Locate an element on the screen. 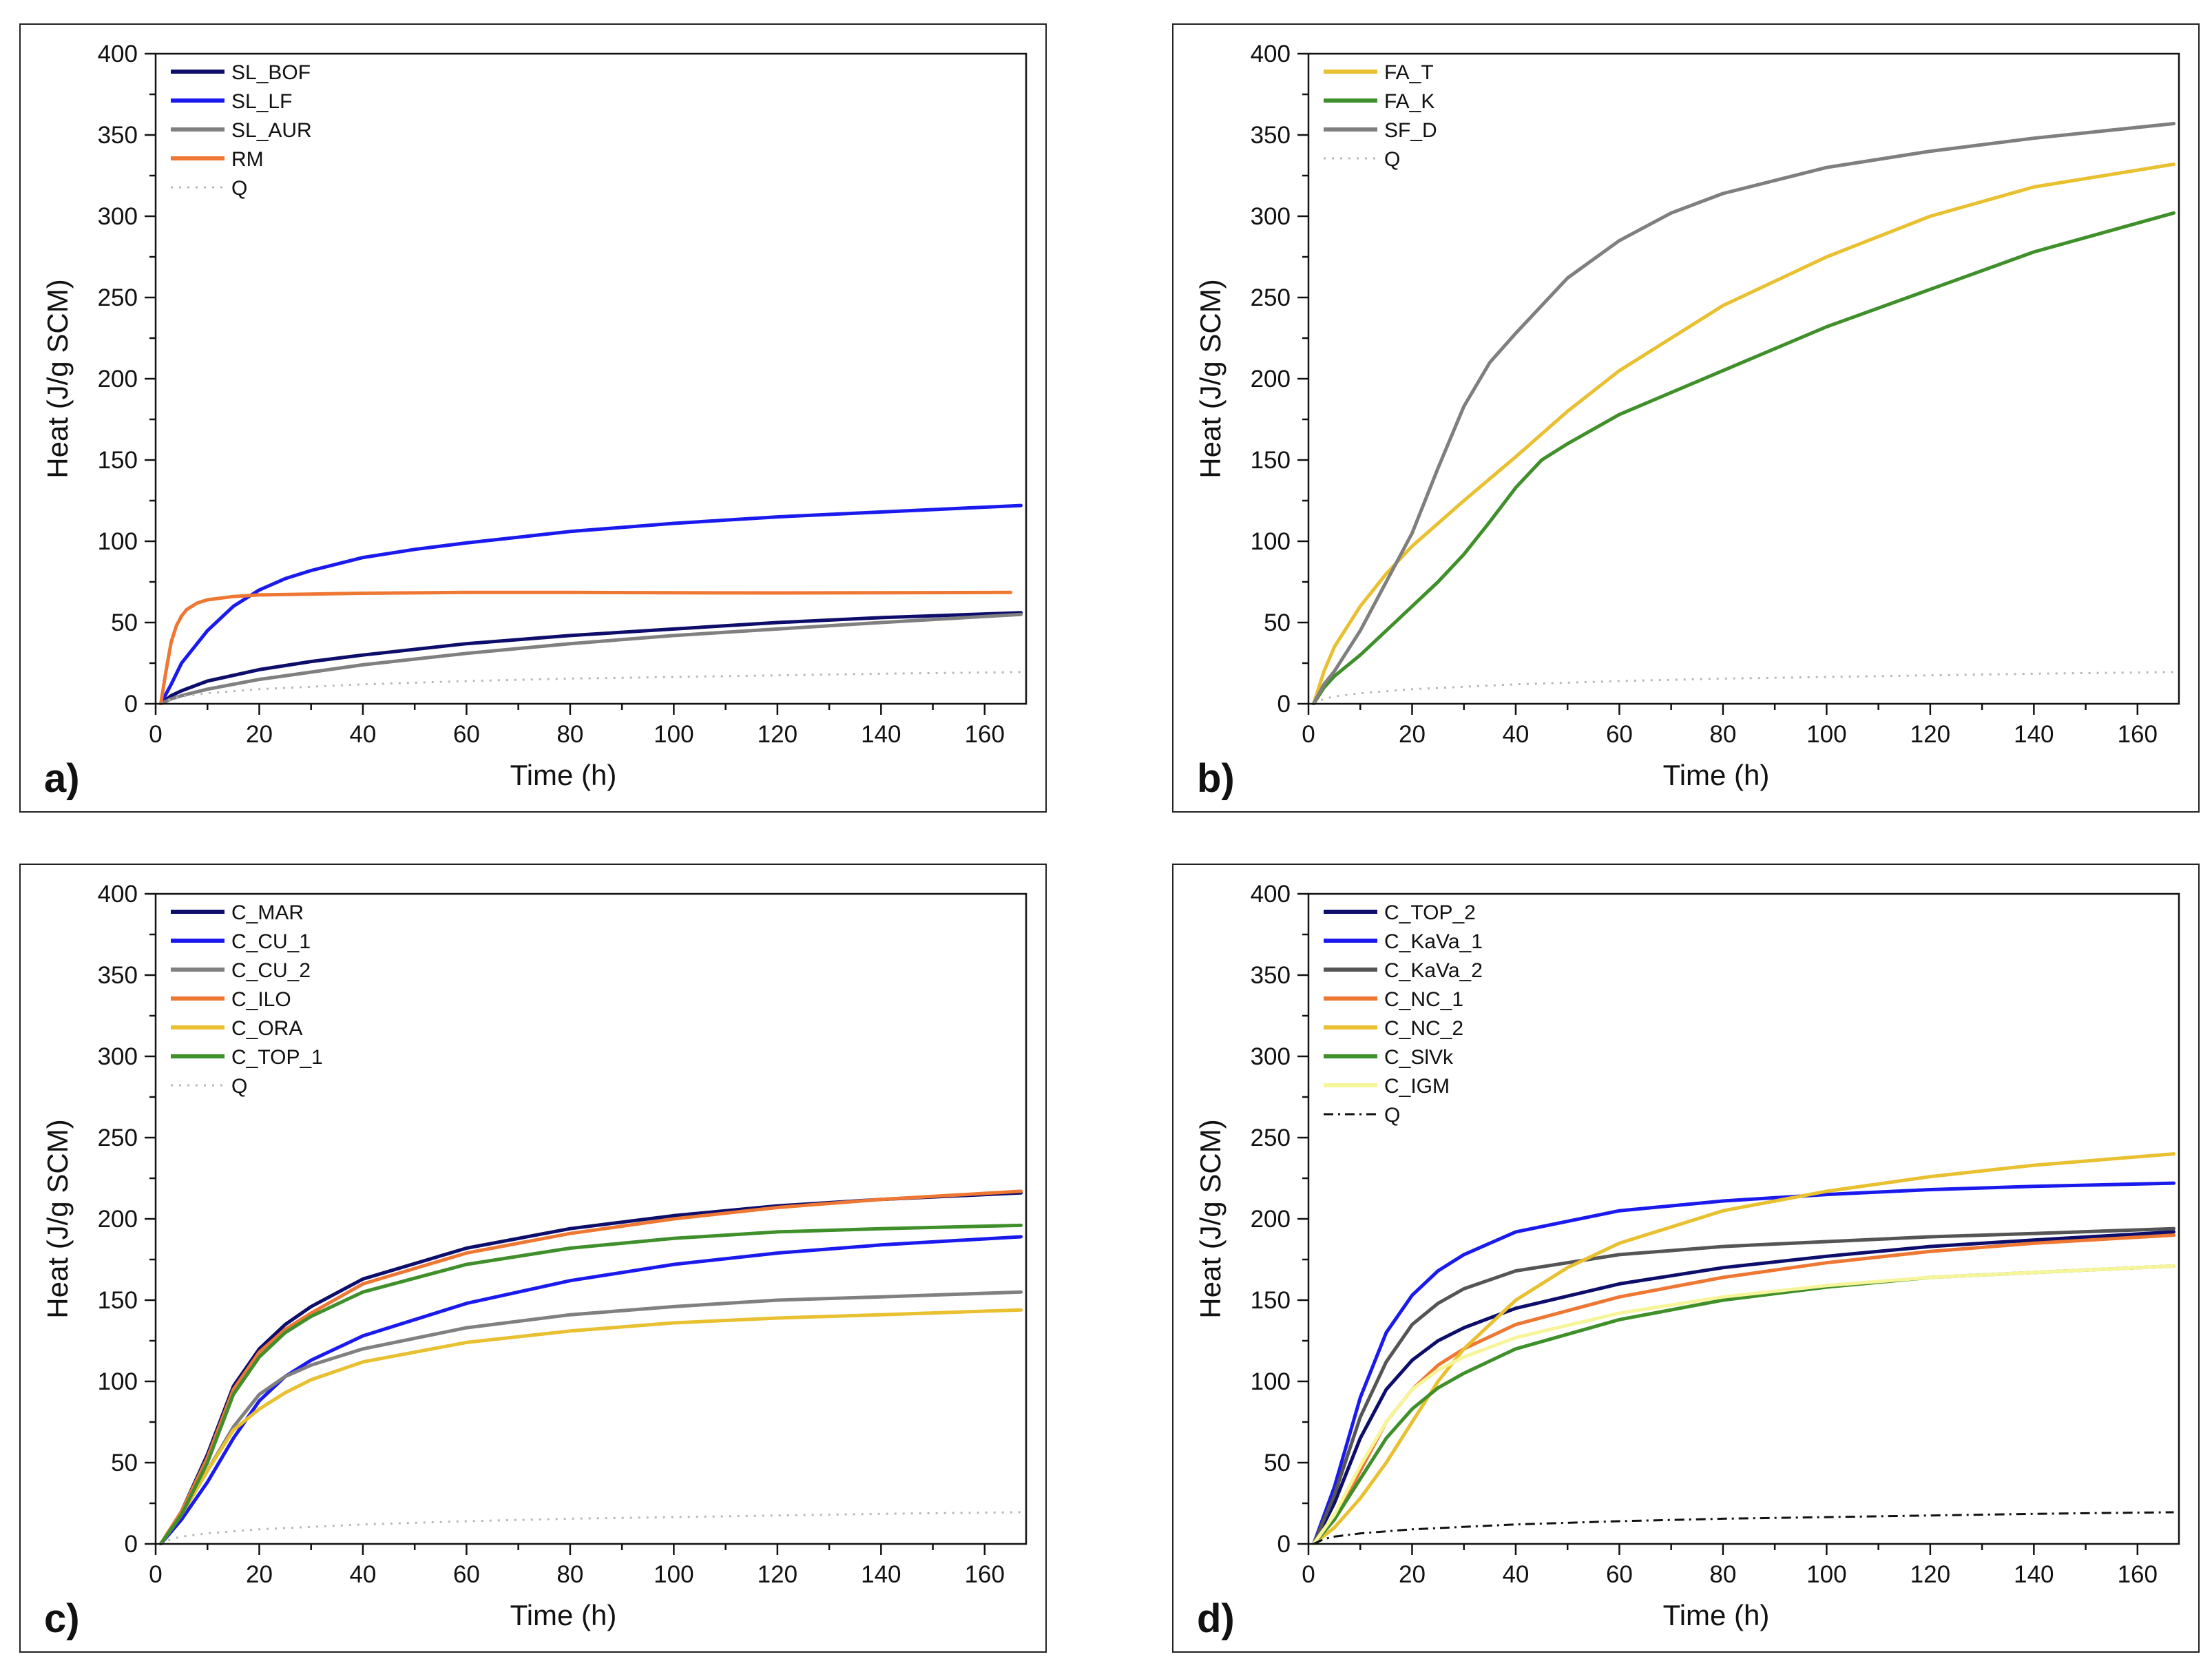  series-line-fa-k is located at coordinates (1744, 458).